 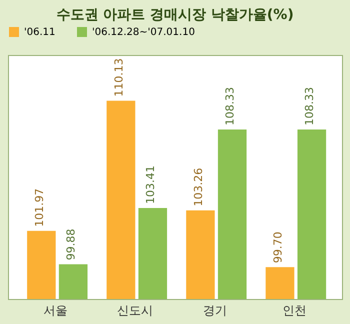 I want to click on data-label: 103.26, so click(x=198, y=187).